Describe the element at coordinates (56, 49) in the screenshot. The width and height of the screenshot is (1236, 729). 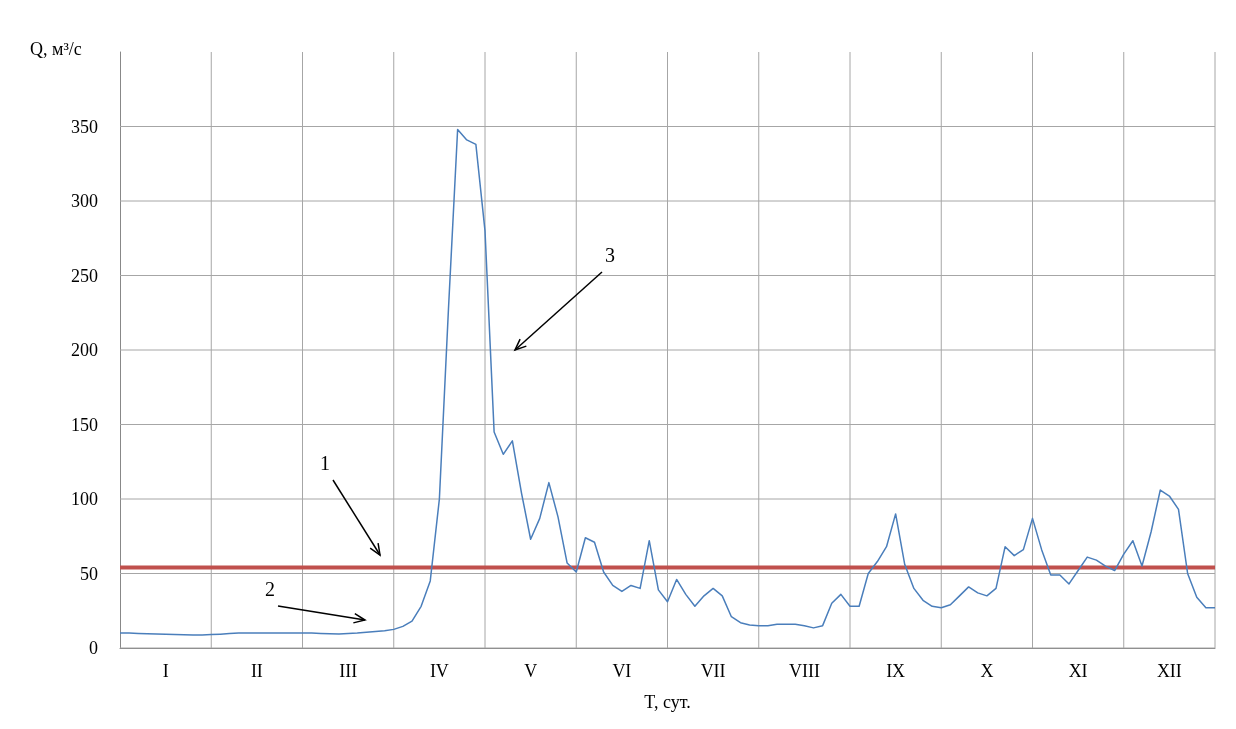
I see `y-axis-title: Q, м³/с` at that location.